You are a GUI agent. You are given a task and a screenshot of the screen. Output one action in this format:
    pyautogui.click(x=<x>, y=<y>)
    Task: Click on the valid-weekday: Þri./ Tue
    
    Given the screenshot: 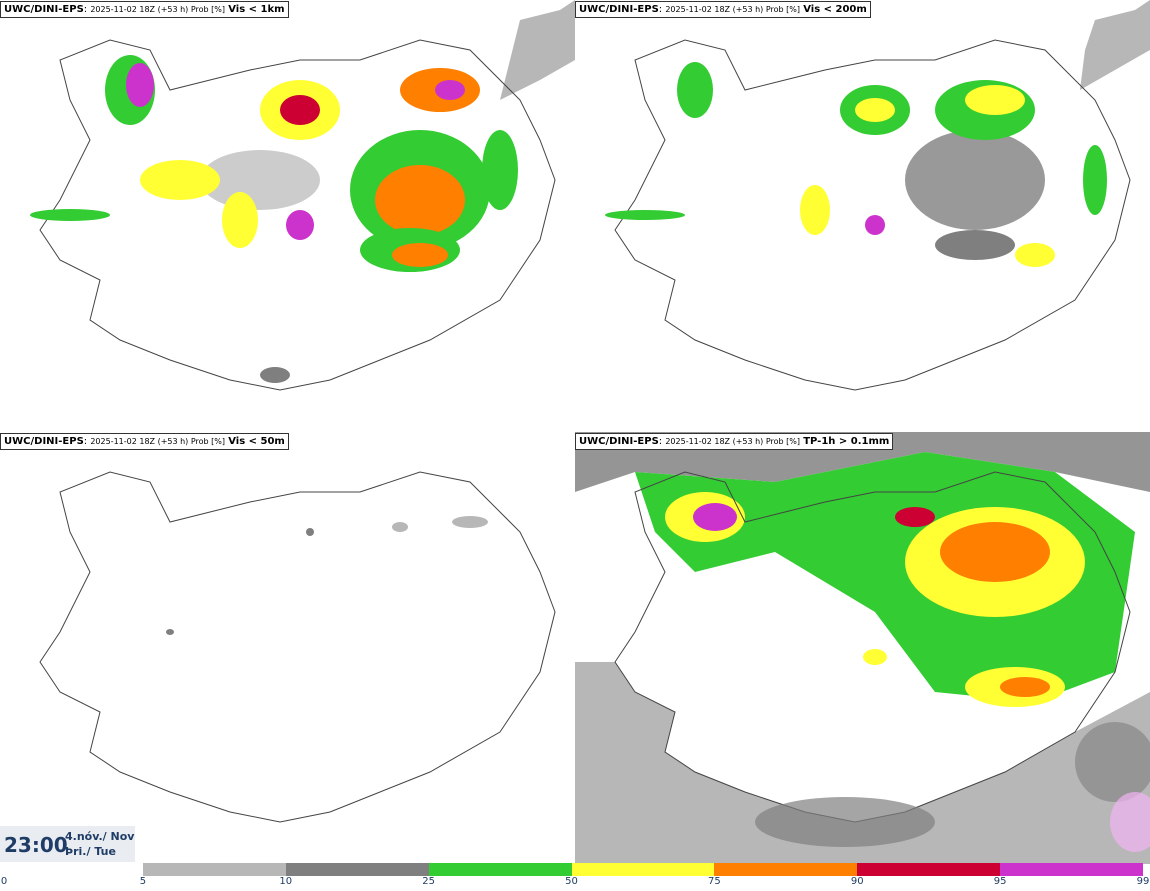 What is the action you would take?
    pyautogui.click(x=90, y=851)
    